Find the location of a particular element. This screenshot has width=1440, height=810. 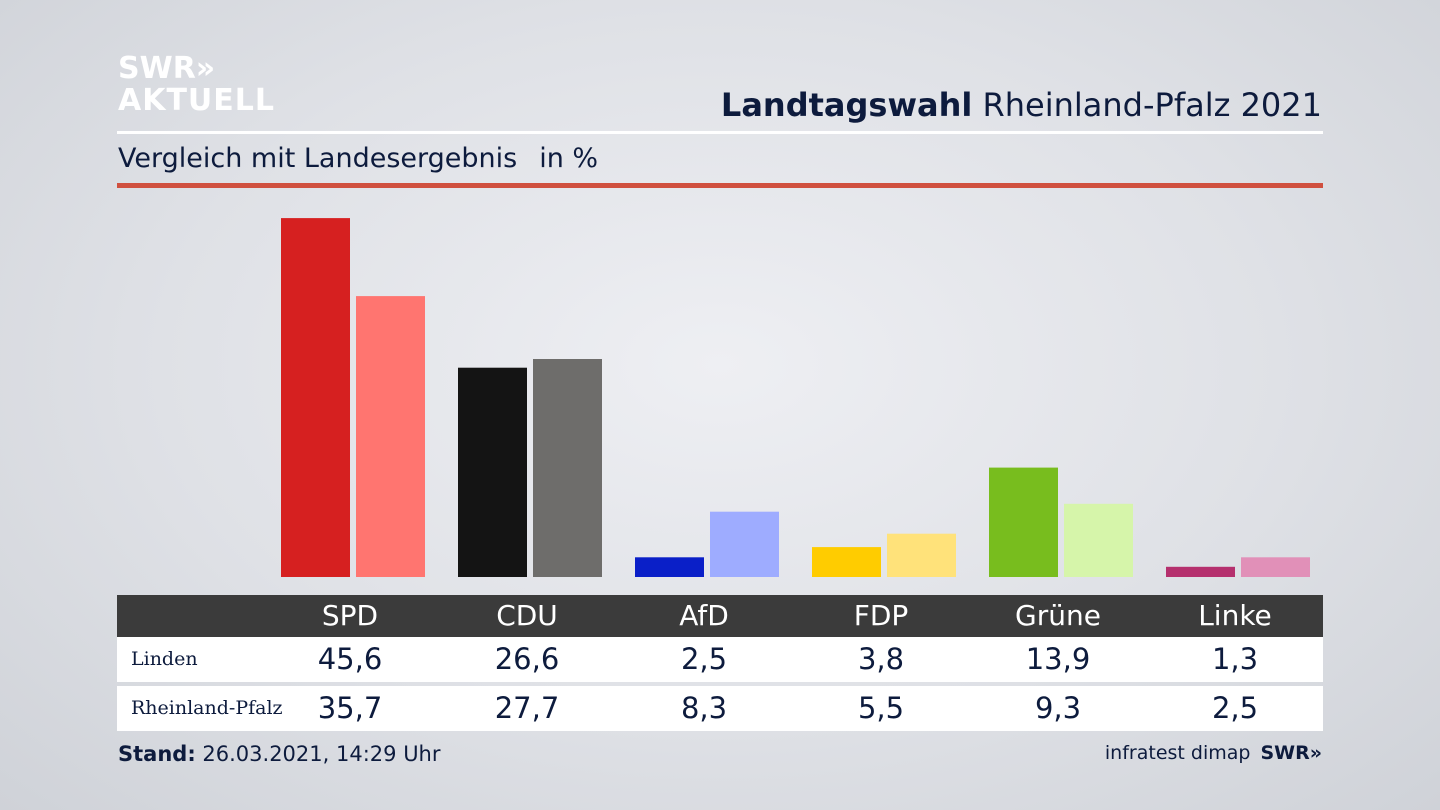

title-rest: Rheinland-Pfalz 2021 is located at coordinates (1152, 105).